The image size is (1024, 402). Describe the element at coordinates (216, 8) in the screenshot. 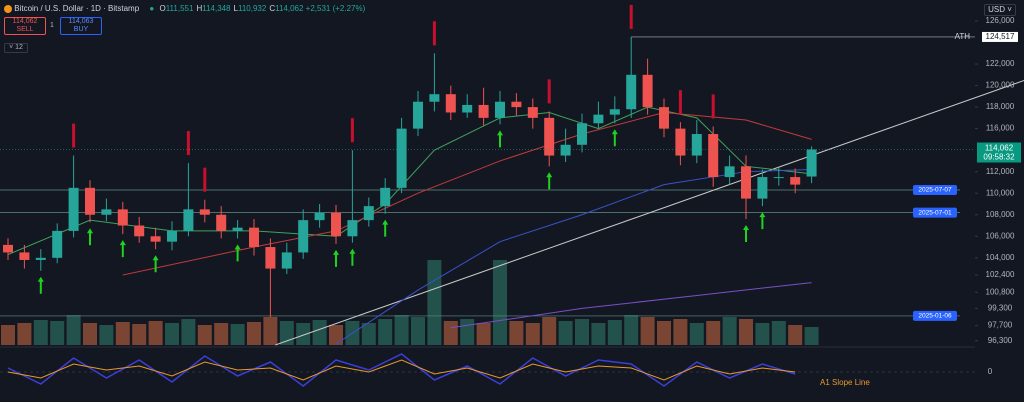

I see `ohlc-value: 114,348` at that location.